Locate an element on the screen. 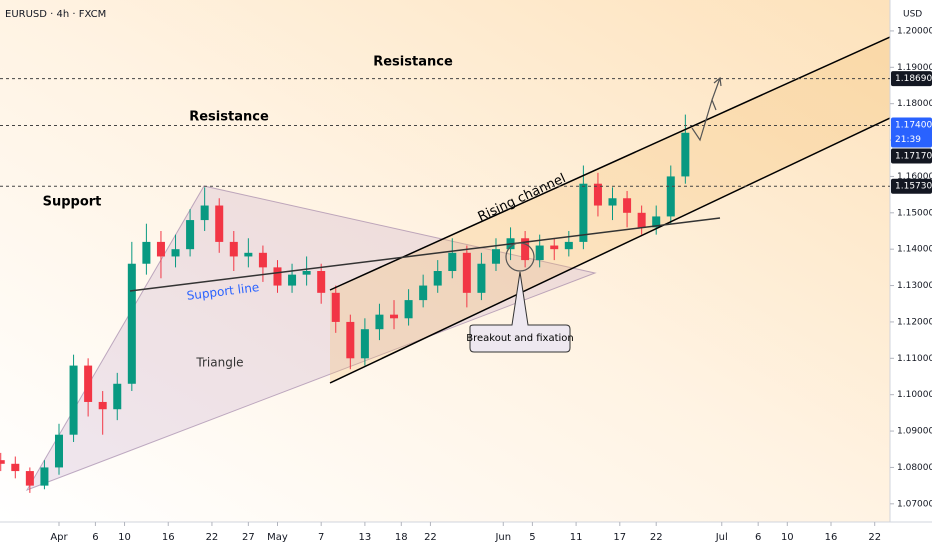 Image resolution: width=932 pixels, height=554 pixels. y-tick-label: 1.16000 is located at coordinates (914, 177).